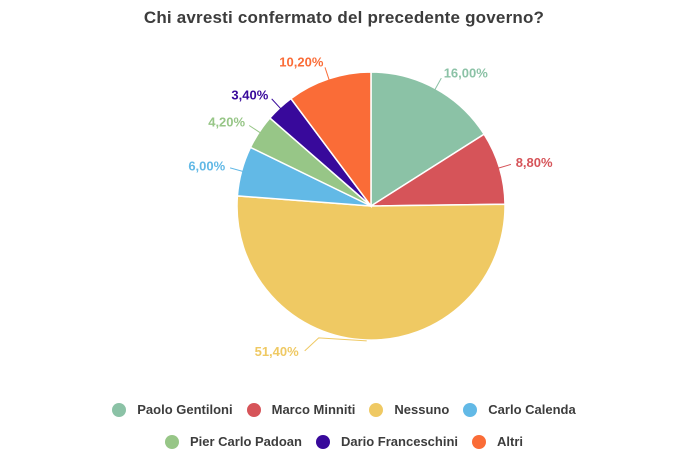 This screenshot has height=463, width=688. What do you see at coordinates (532, 409) in the screenshot?
I see `legend-label-carlo-calenda: Carlo Calenda` at bounding box center [532, 409].